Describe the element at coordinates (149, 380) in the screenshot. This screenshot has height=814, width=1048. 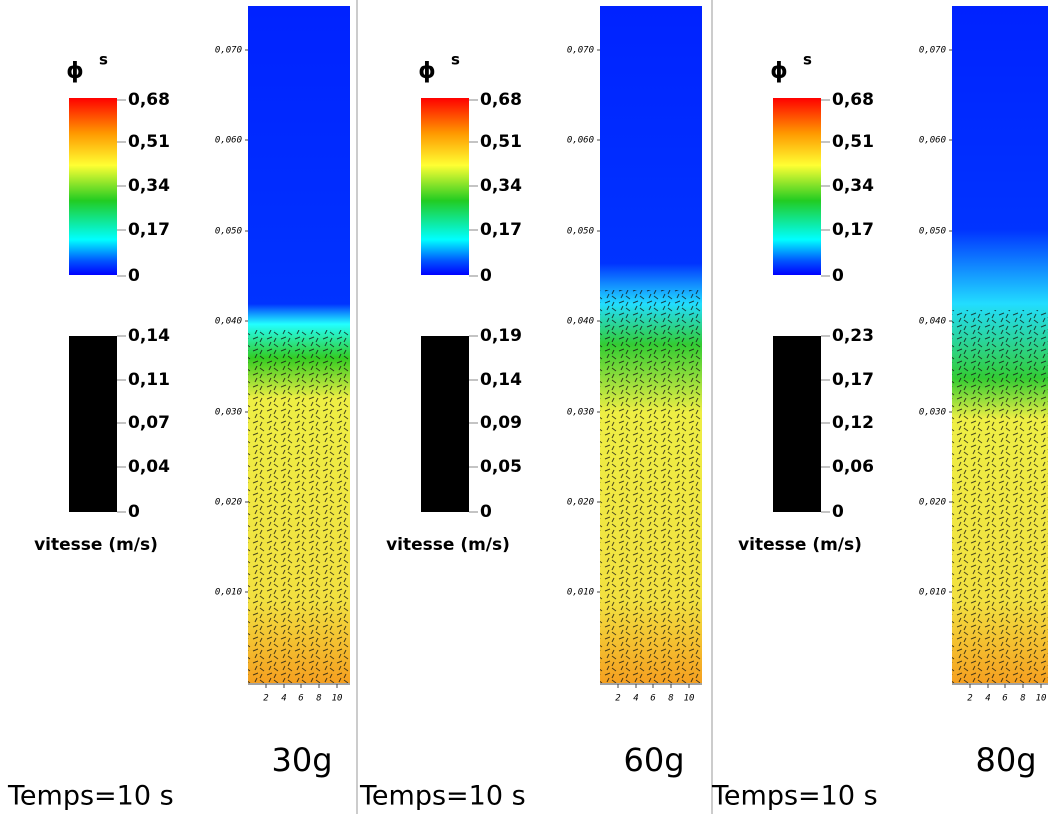
I see `velocity-tick-label: 0,11` at that location.